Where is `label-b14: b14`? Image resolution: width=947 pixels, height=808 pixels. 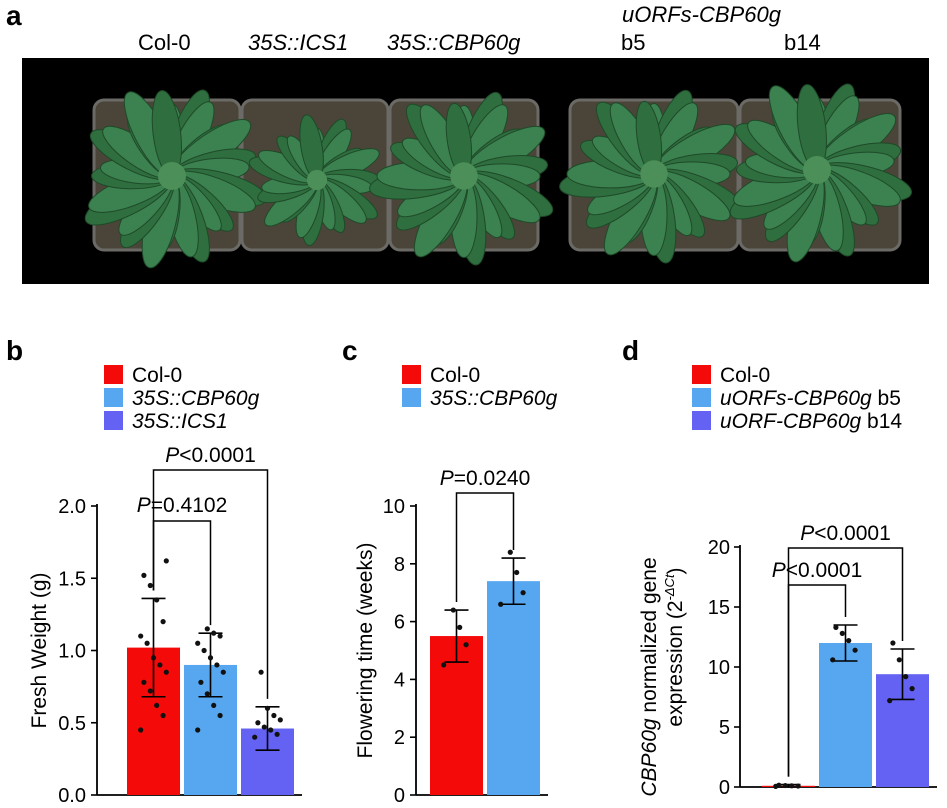 label-b14: b14 is located at coordinates (802, 42).